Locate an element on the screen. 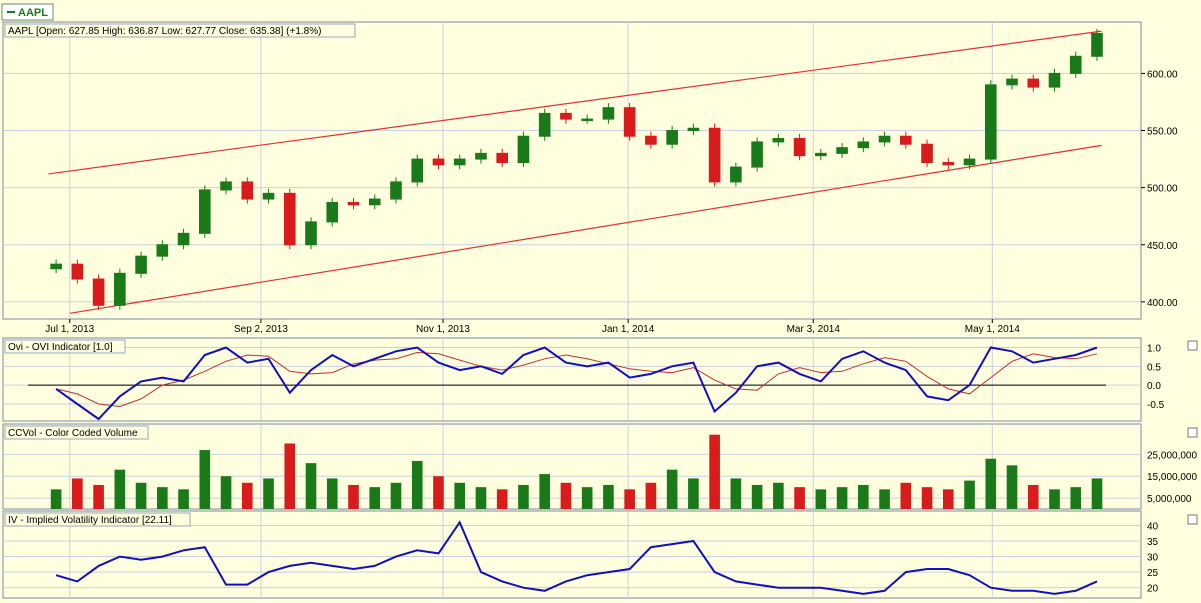 Image resolution: width=1201 pixels, height=603 pixels. symbol-tab: AAPL is located at coordinates (27, 12).